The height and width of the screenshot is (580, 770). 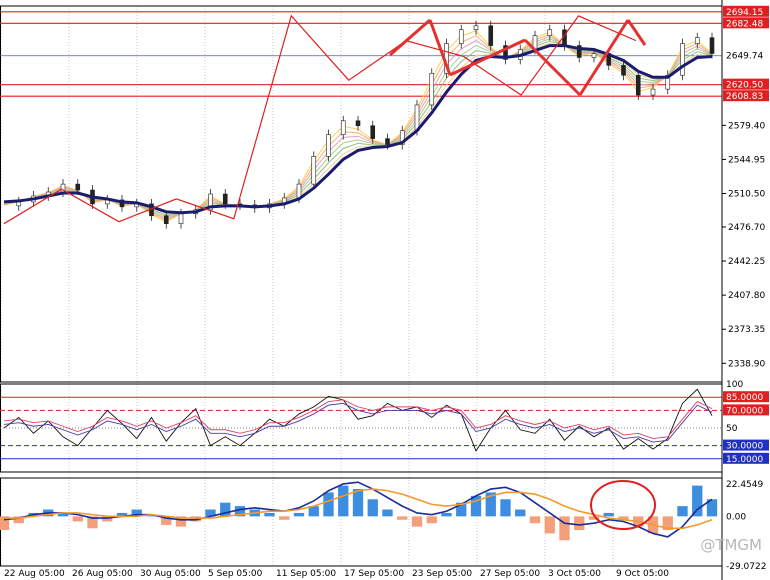 I want to click on oscillator-tag-label: 15.0000, so click(x=744, y=460).